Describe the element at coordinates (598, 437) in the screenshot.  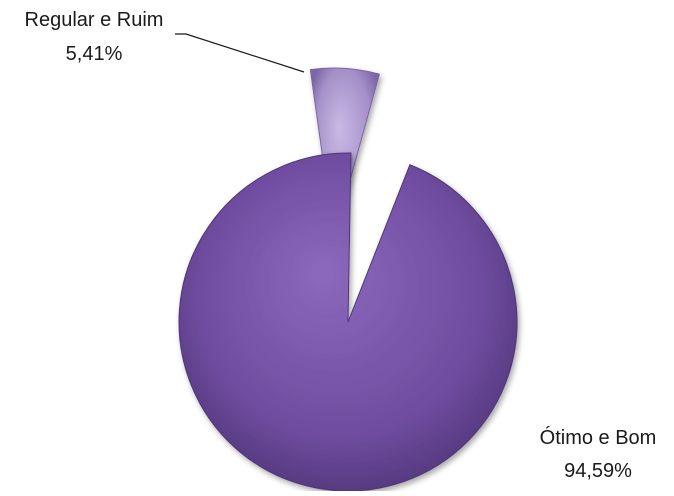
I see `slice-label-otimo-e-bom: Ótimo e Bom` at that location.